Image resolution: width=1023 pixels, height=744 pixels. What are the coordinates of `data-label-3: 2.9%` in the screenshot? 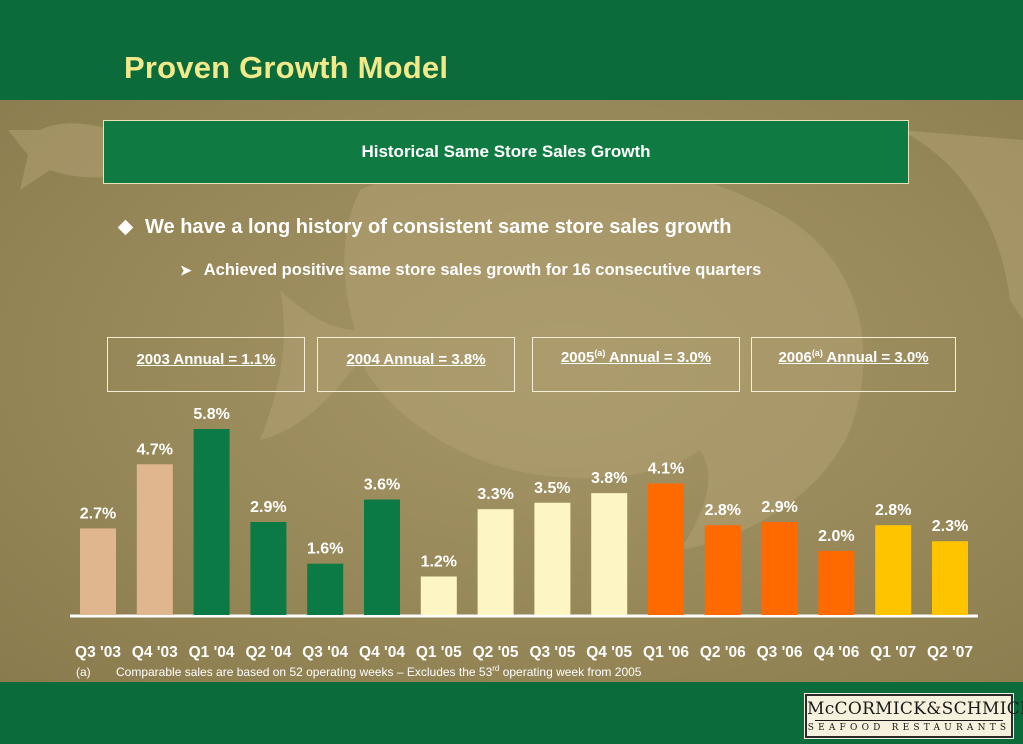 It's located at (268, 507).